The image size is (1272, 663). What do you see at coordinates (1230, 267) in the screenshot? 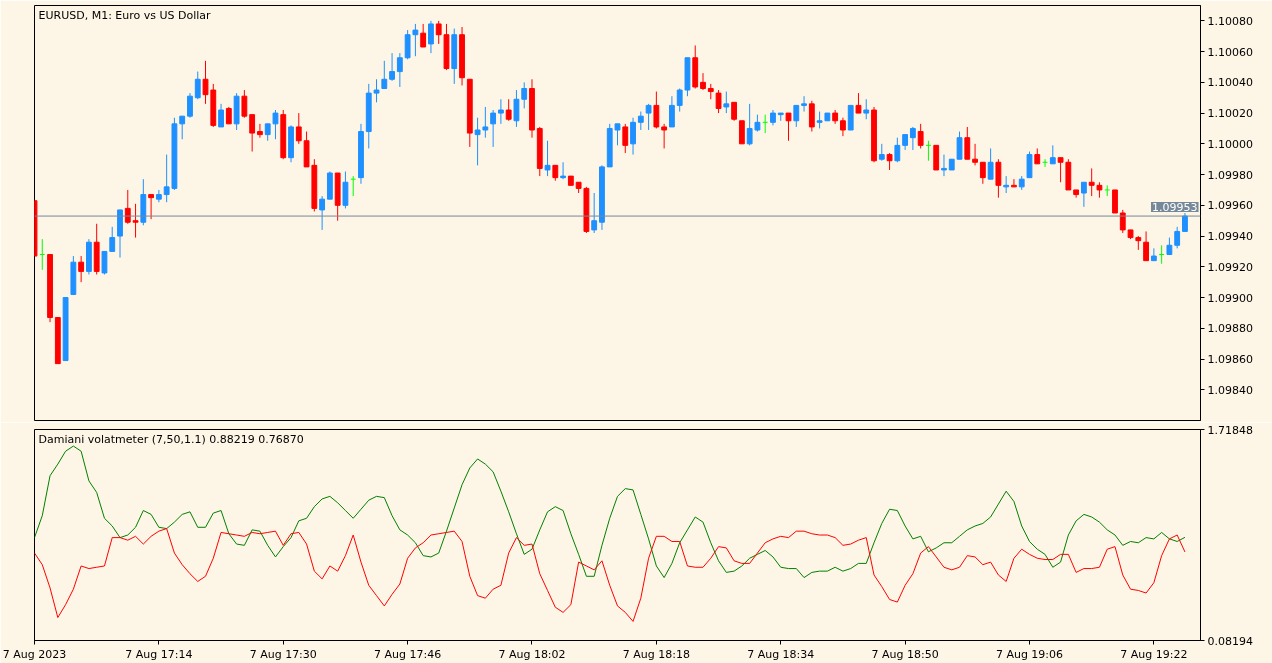
I see `y-tick-label: 1.09920` at bounding box center [1230, 267].